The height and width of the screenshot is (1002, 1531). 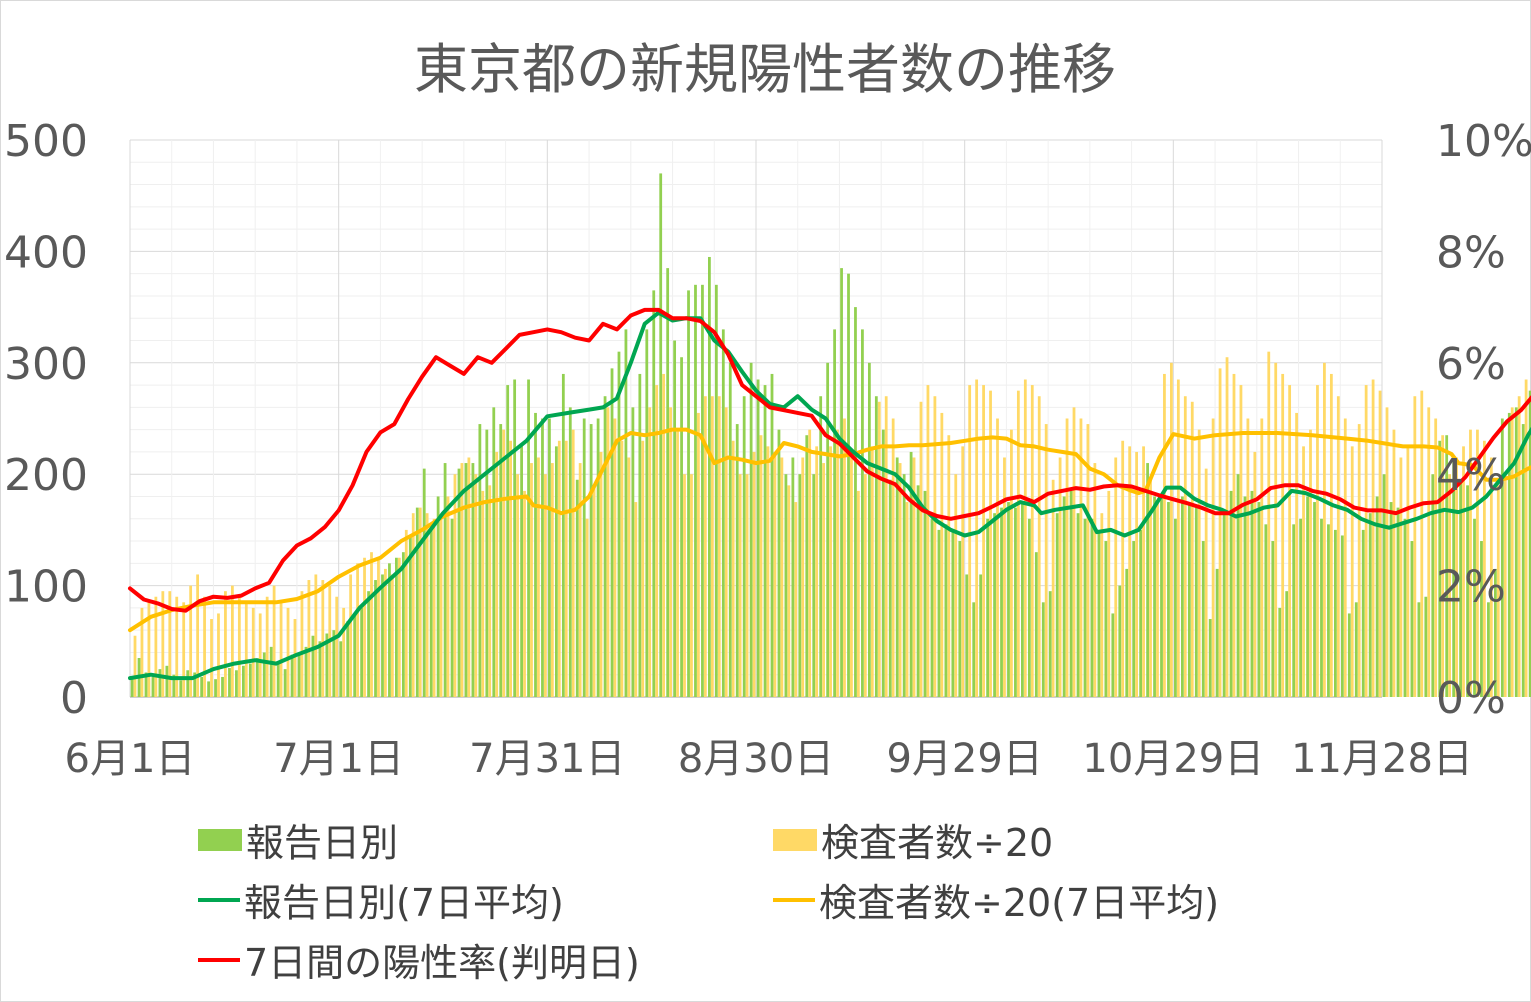 I want to click on left-axis-tick-label: 500, so click(x=46, y=141).